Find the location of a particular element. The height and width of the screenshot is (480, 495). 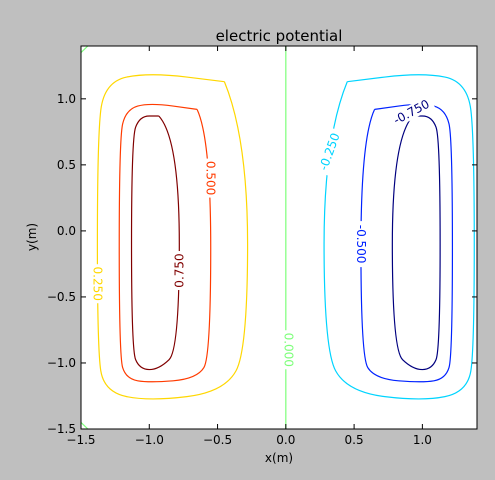

x-tick-label: −1.5 is located at coordinates (80, 440).